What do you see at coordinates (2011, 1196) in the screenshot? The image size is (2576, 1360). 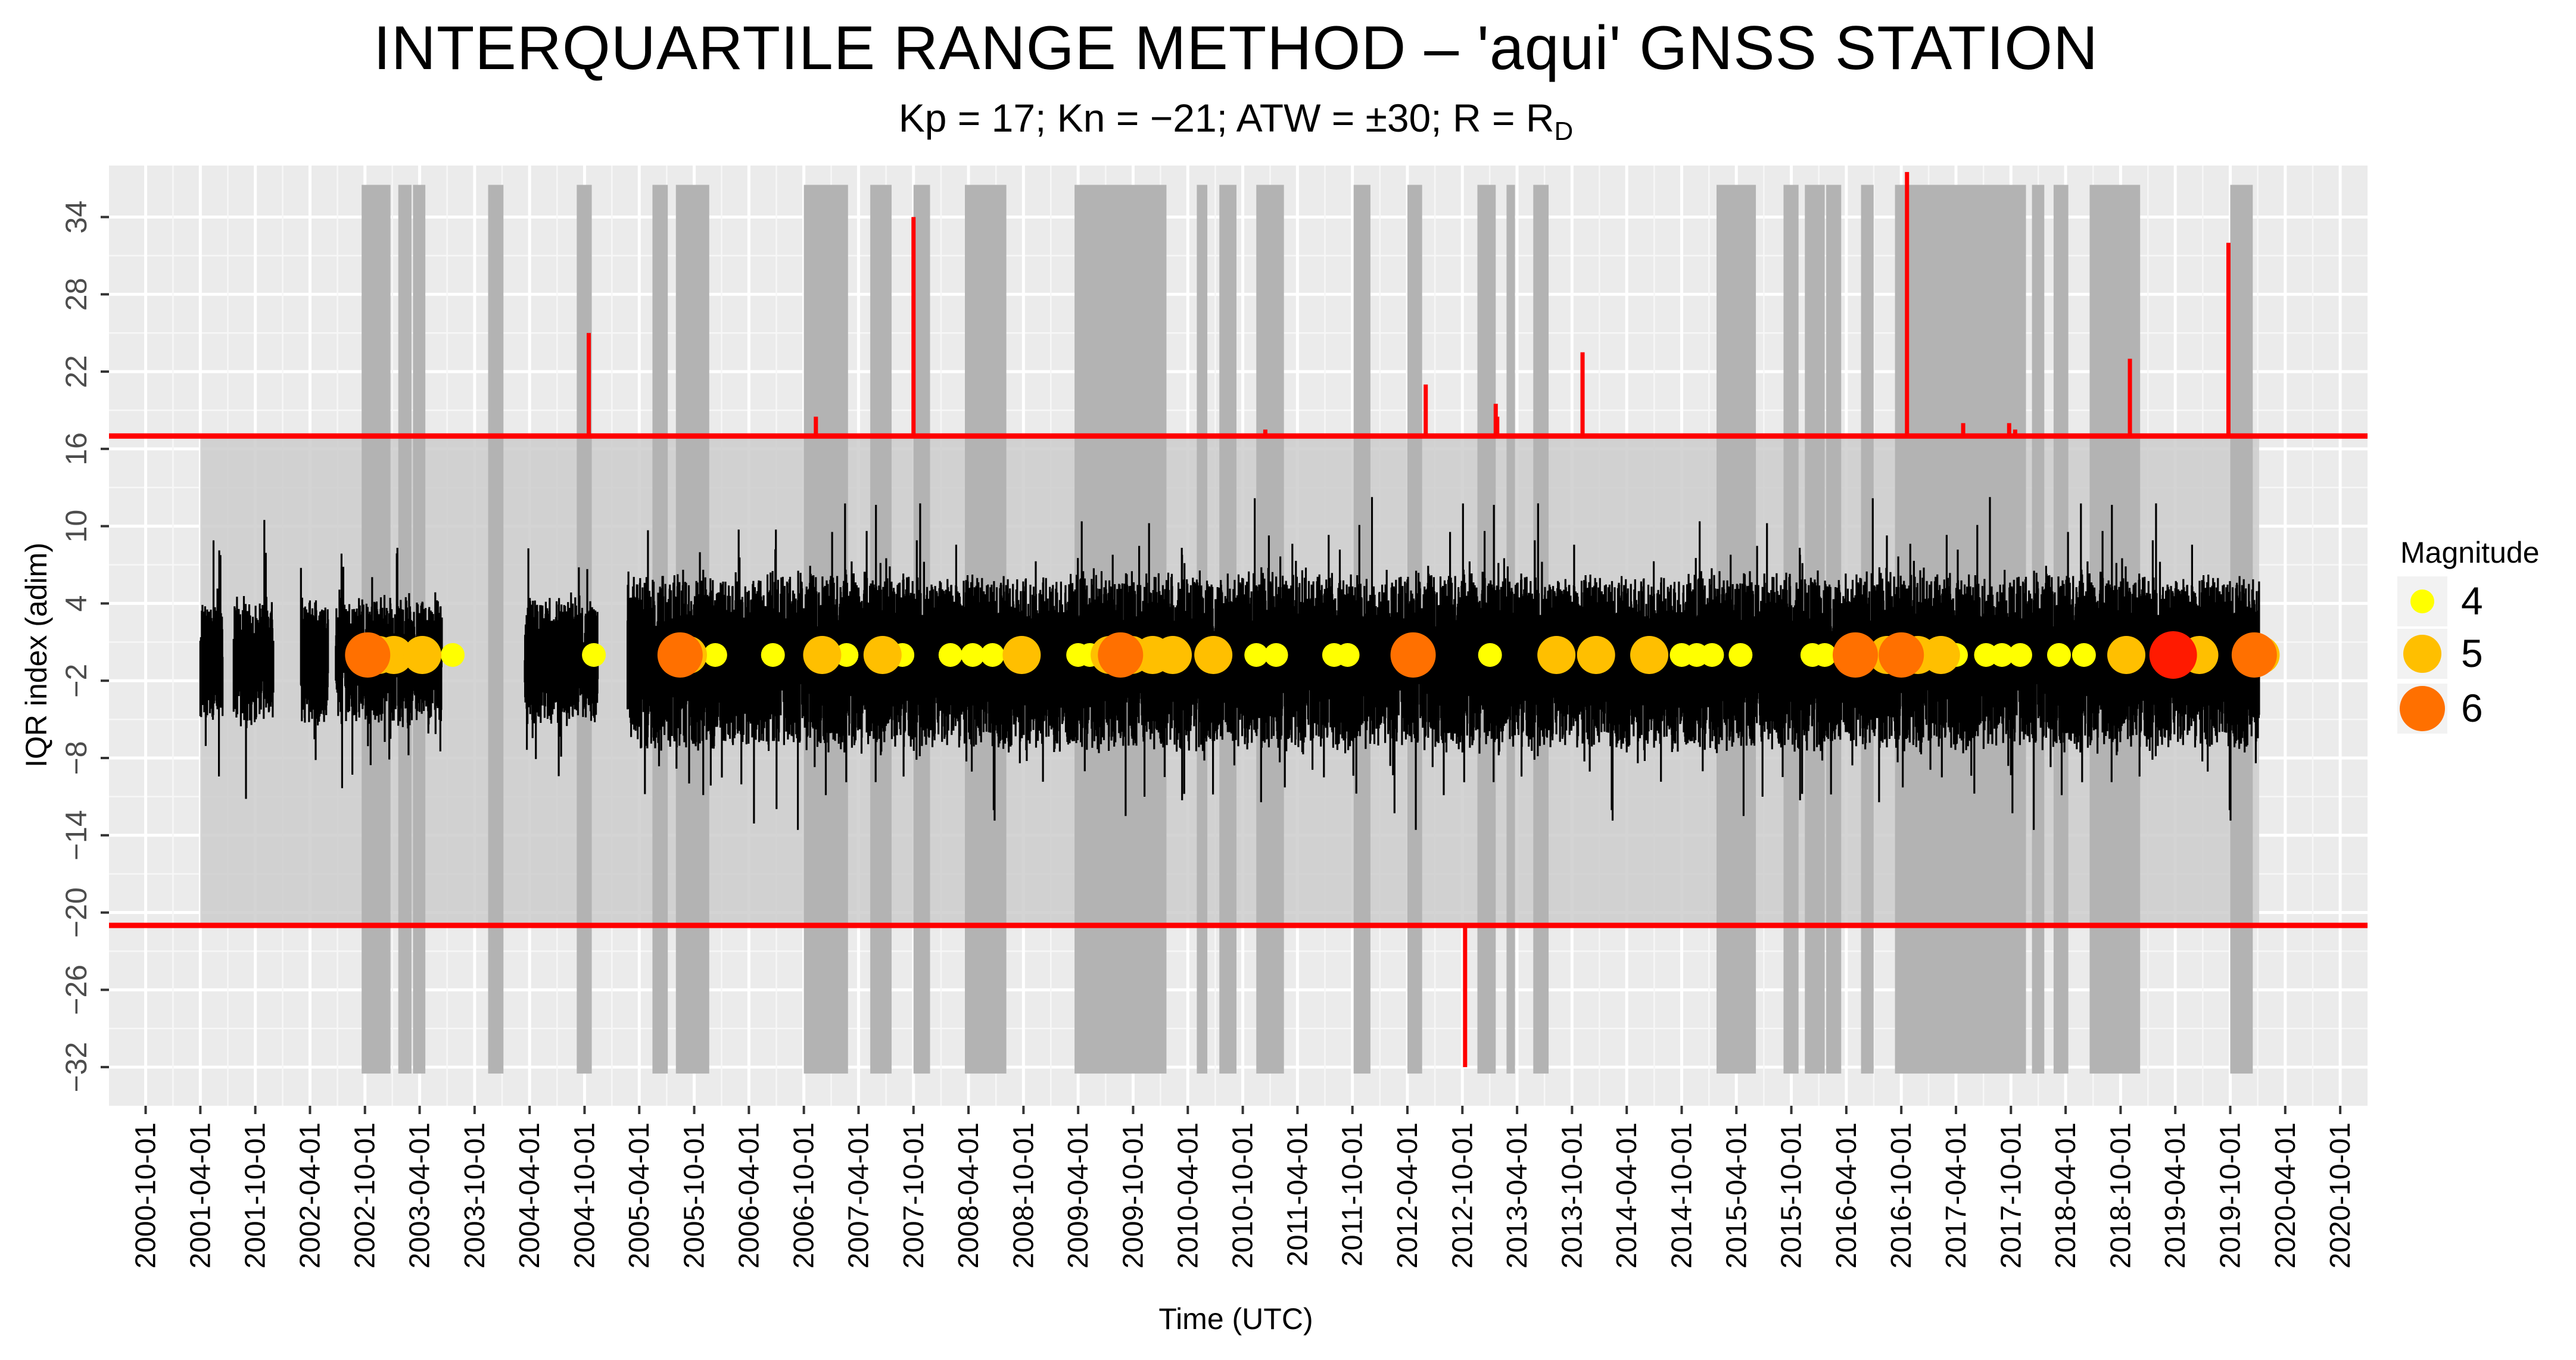 I see `x-tick-label: 2017-10-01` at bounding box center [2011, 1196].